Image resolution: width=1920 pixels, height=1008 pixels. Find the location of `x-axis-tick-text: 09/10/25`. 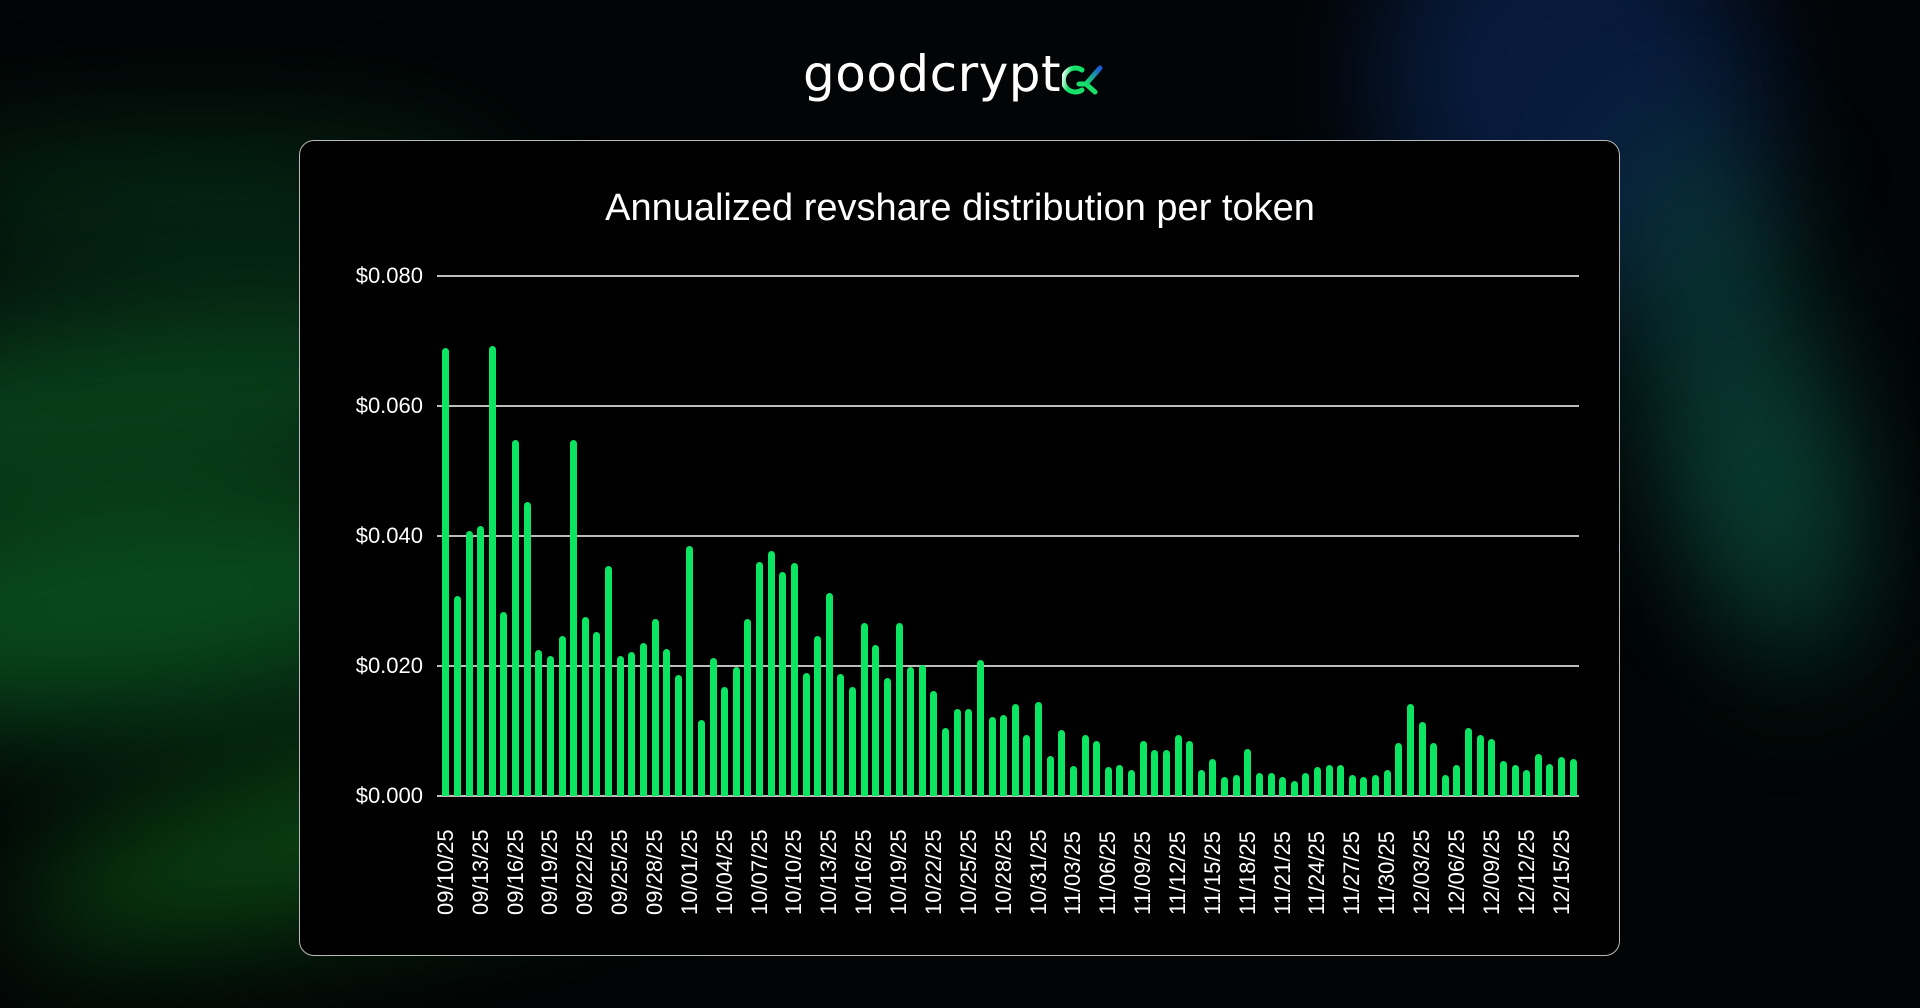

x-axis-tick-text: 09/10/25 is located at coordinates (445, 872).